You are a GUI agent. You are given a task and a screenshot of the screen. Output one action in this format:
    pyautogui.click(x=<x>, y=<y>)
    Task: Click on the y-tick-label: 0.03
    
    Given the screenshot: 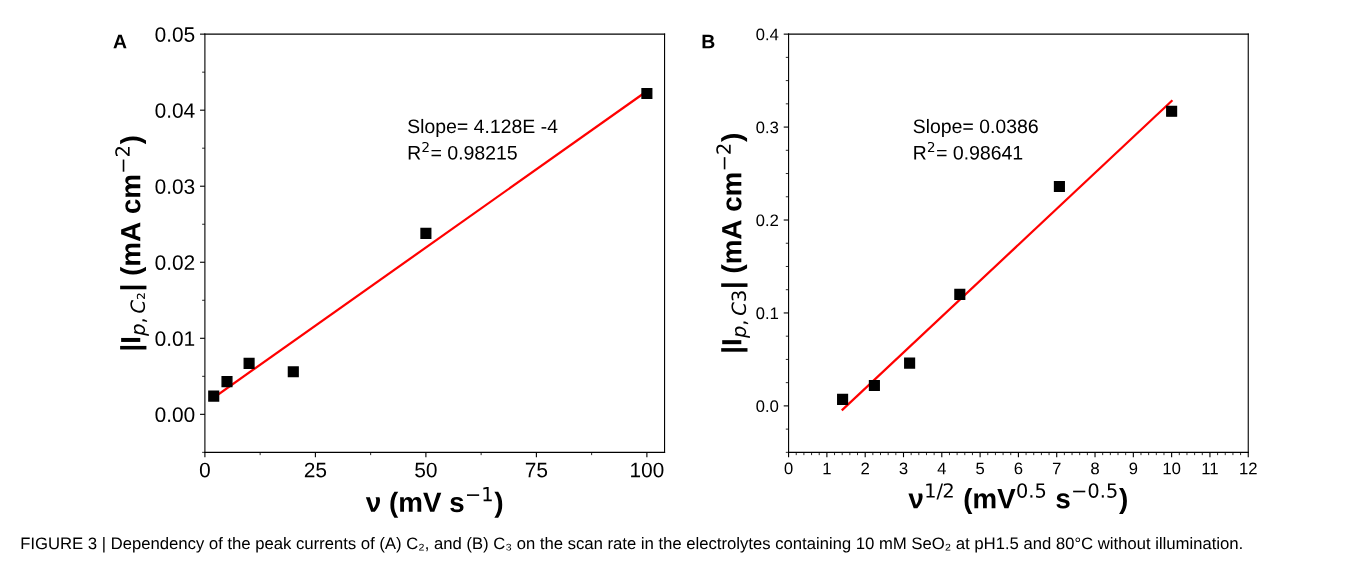 What is the action you would take?
    pyautogui.click(x=175, y=186)
    